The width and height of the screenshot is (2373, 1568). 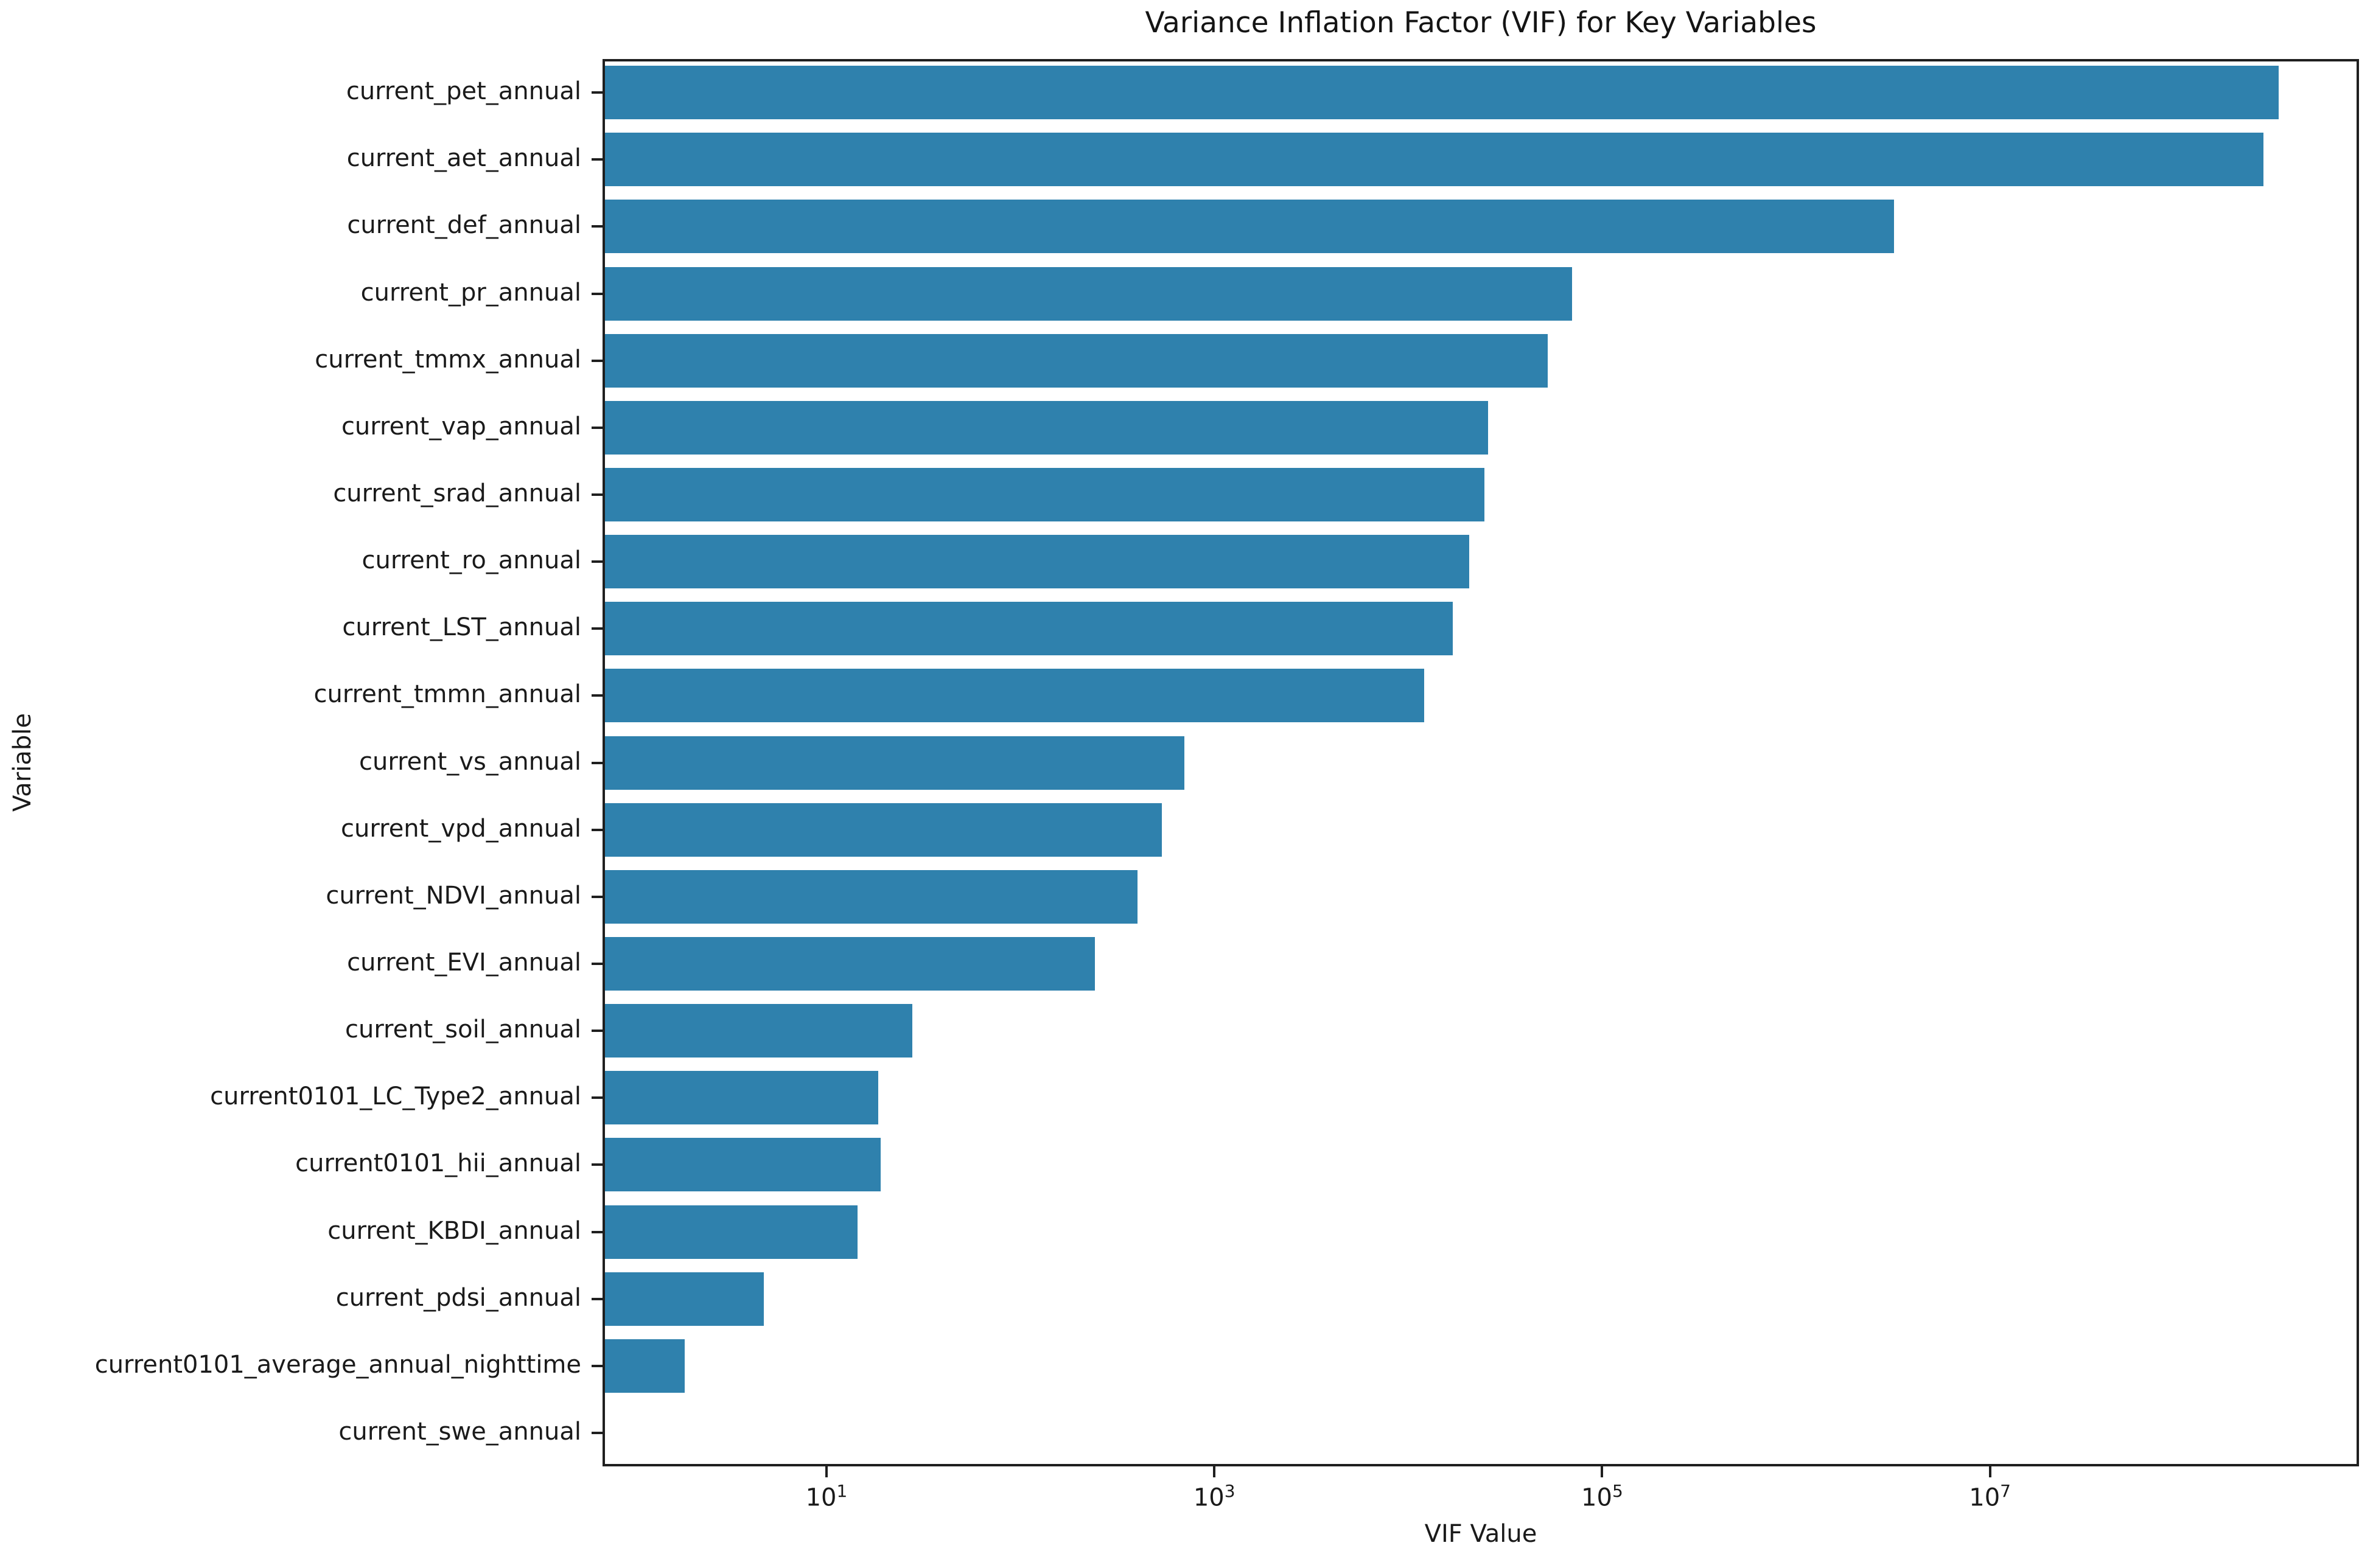 What do you see at coordinates (337, 1364) in the screenshot?
I see `y-tick-label: current0101_average_annual_nighttime` at bounding box center [337, 1364].